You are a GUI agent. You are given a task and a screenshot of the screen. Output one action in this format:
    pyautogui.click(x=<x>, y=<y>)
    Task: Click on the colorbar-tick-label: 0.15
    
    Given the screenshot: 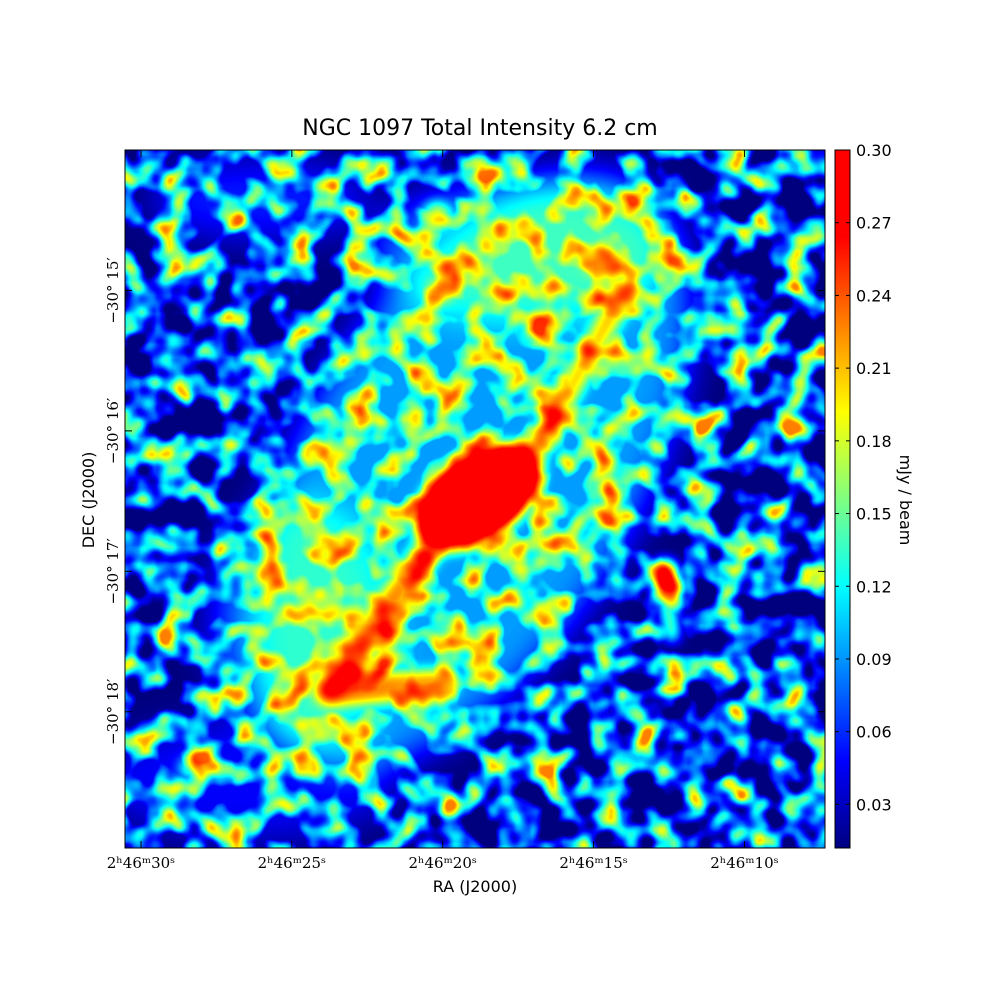 What is the action you would take?
    pyautogui.click(x=874, y=514)
    